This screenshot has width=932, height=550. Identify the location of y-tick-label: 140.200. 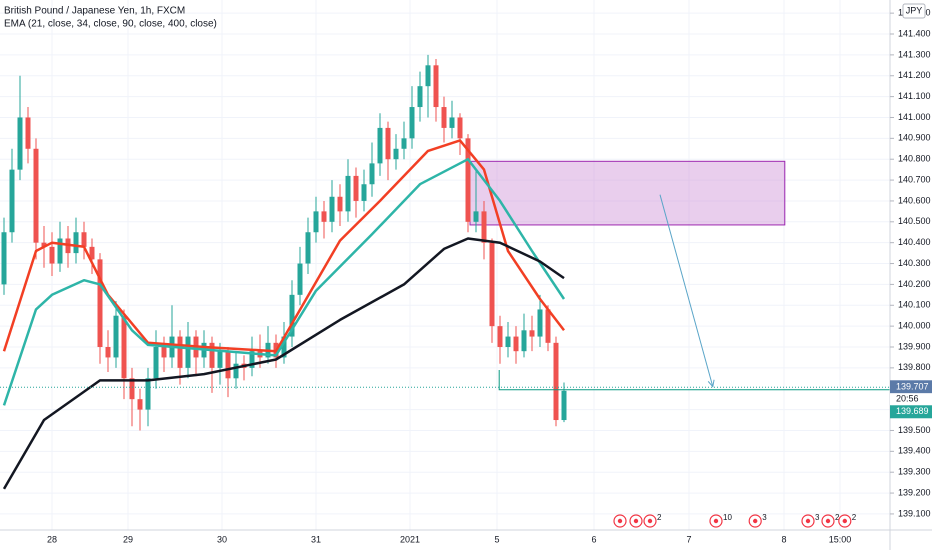
(914, 284).